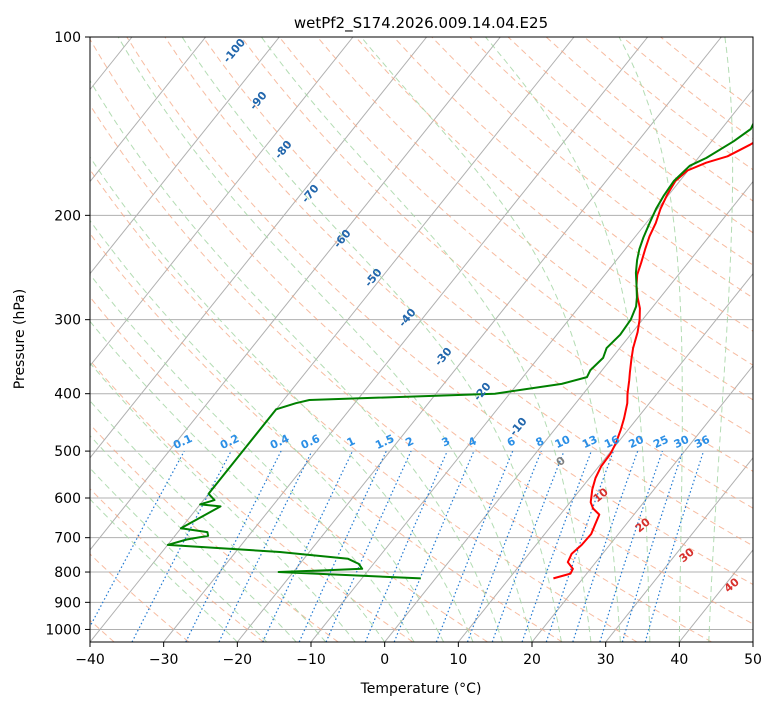 Image resolution: width=775 pixels, height=708 pixels. I want to click on y-tick-label: 800, so click(67, 573).